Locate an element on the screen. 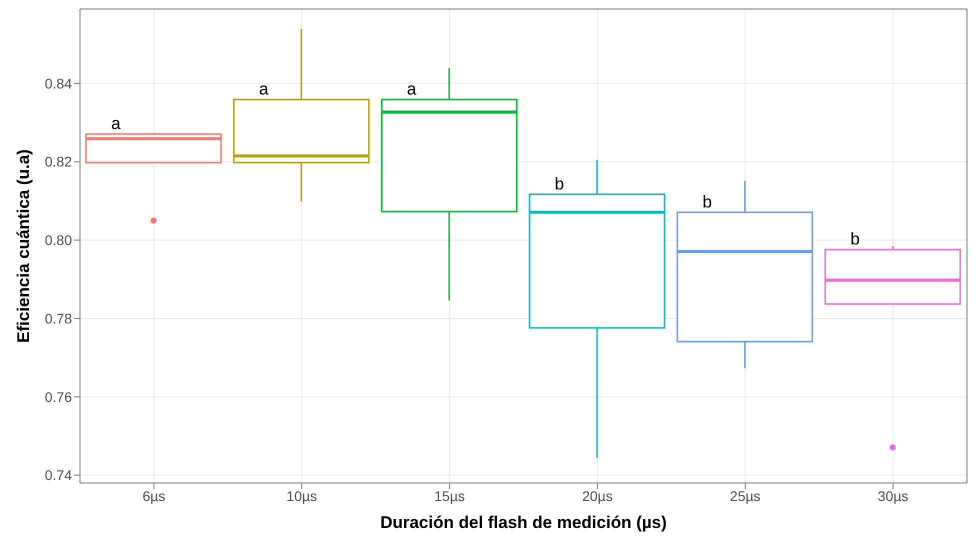 This screenshot has width=976, height=546. x-tick-label: 6µs is located at coordinates (154, 496).